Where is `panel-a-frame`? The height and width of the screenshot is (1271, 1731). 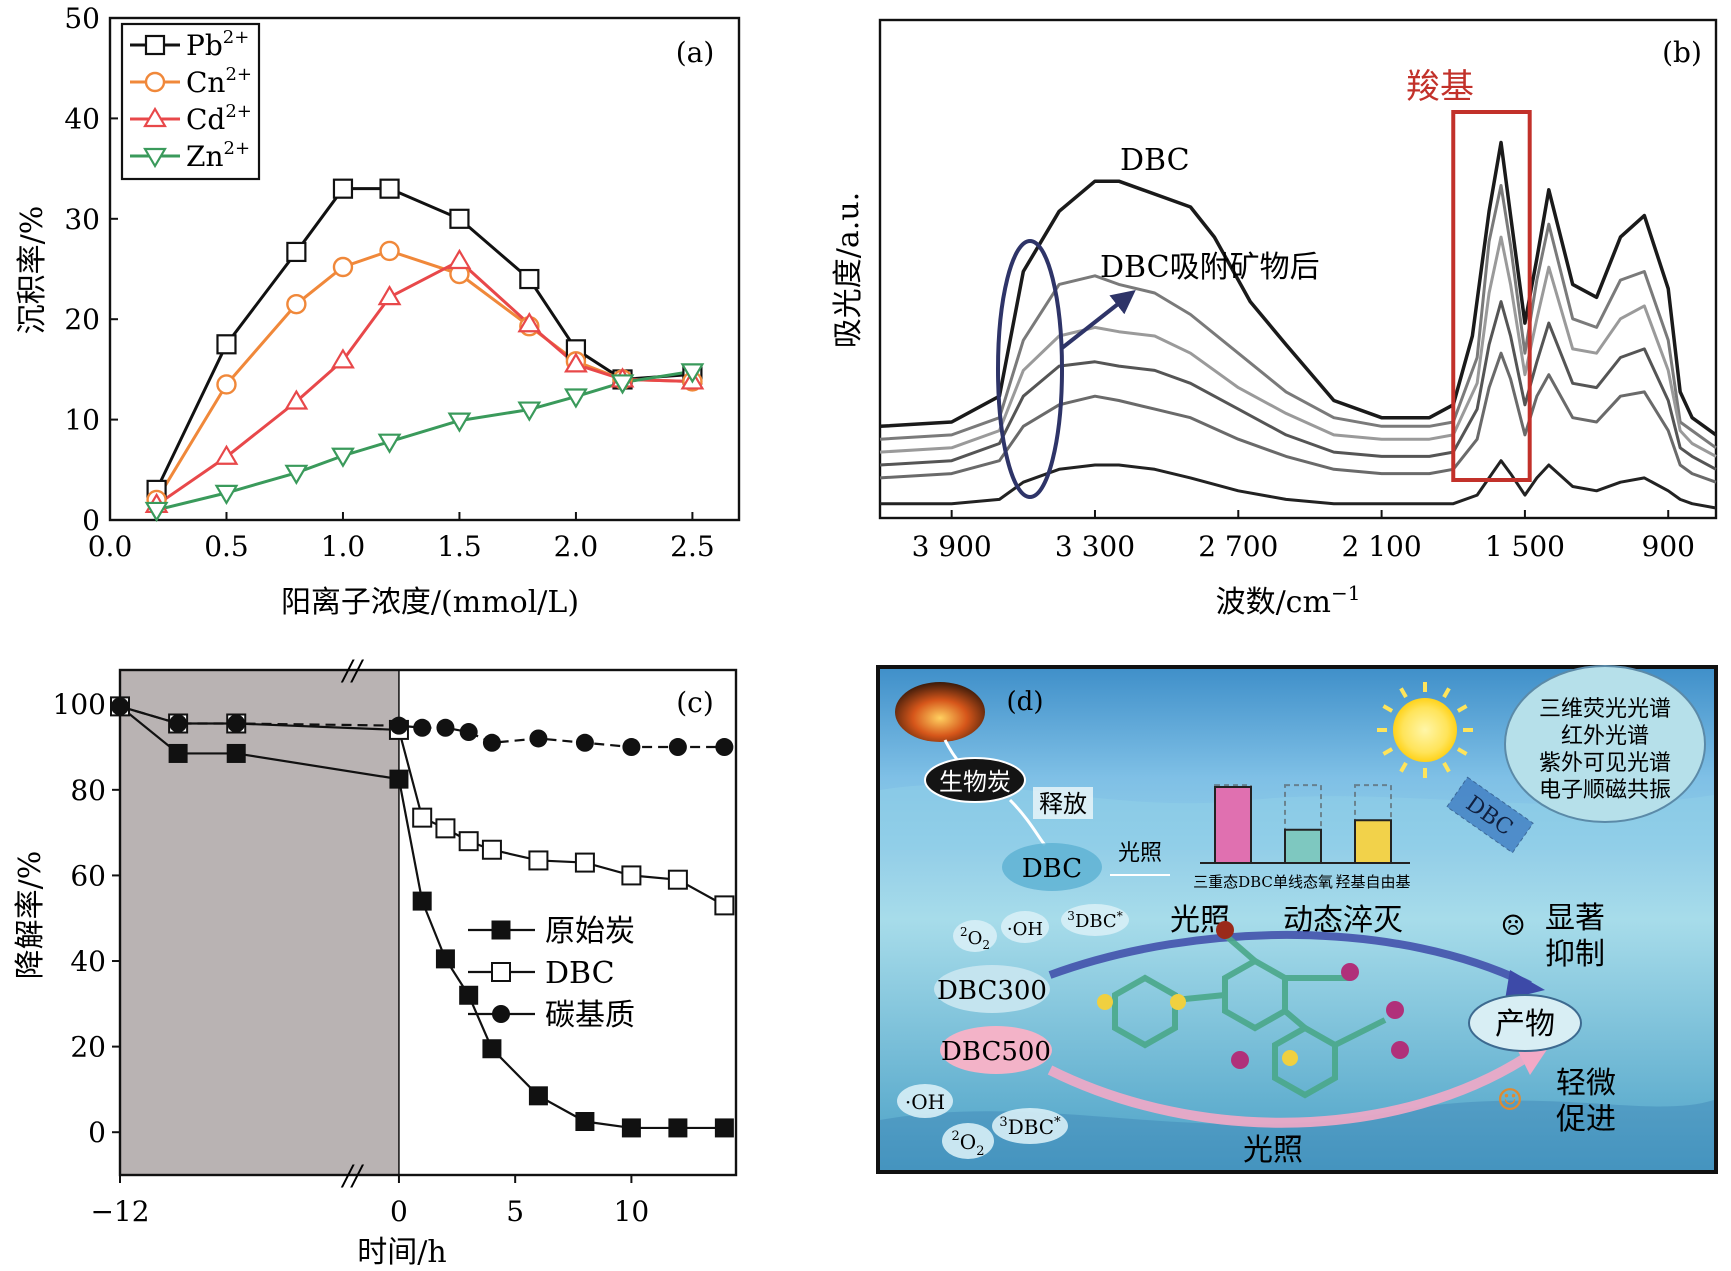
panel-a-frame is located at coordinates (424, 269).